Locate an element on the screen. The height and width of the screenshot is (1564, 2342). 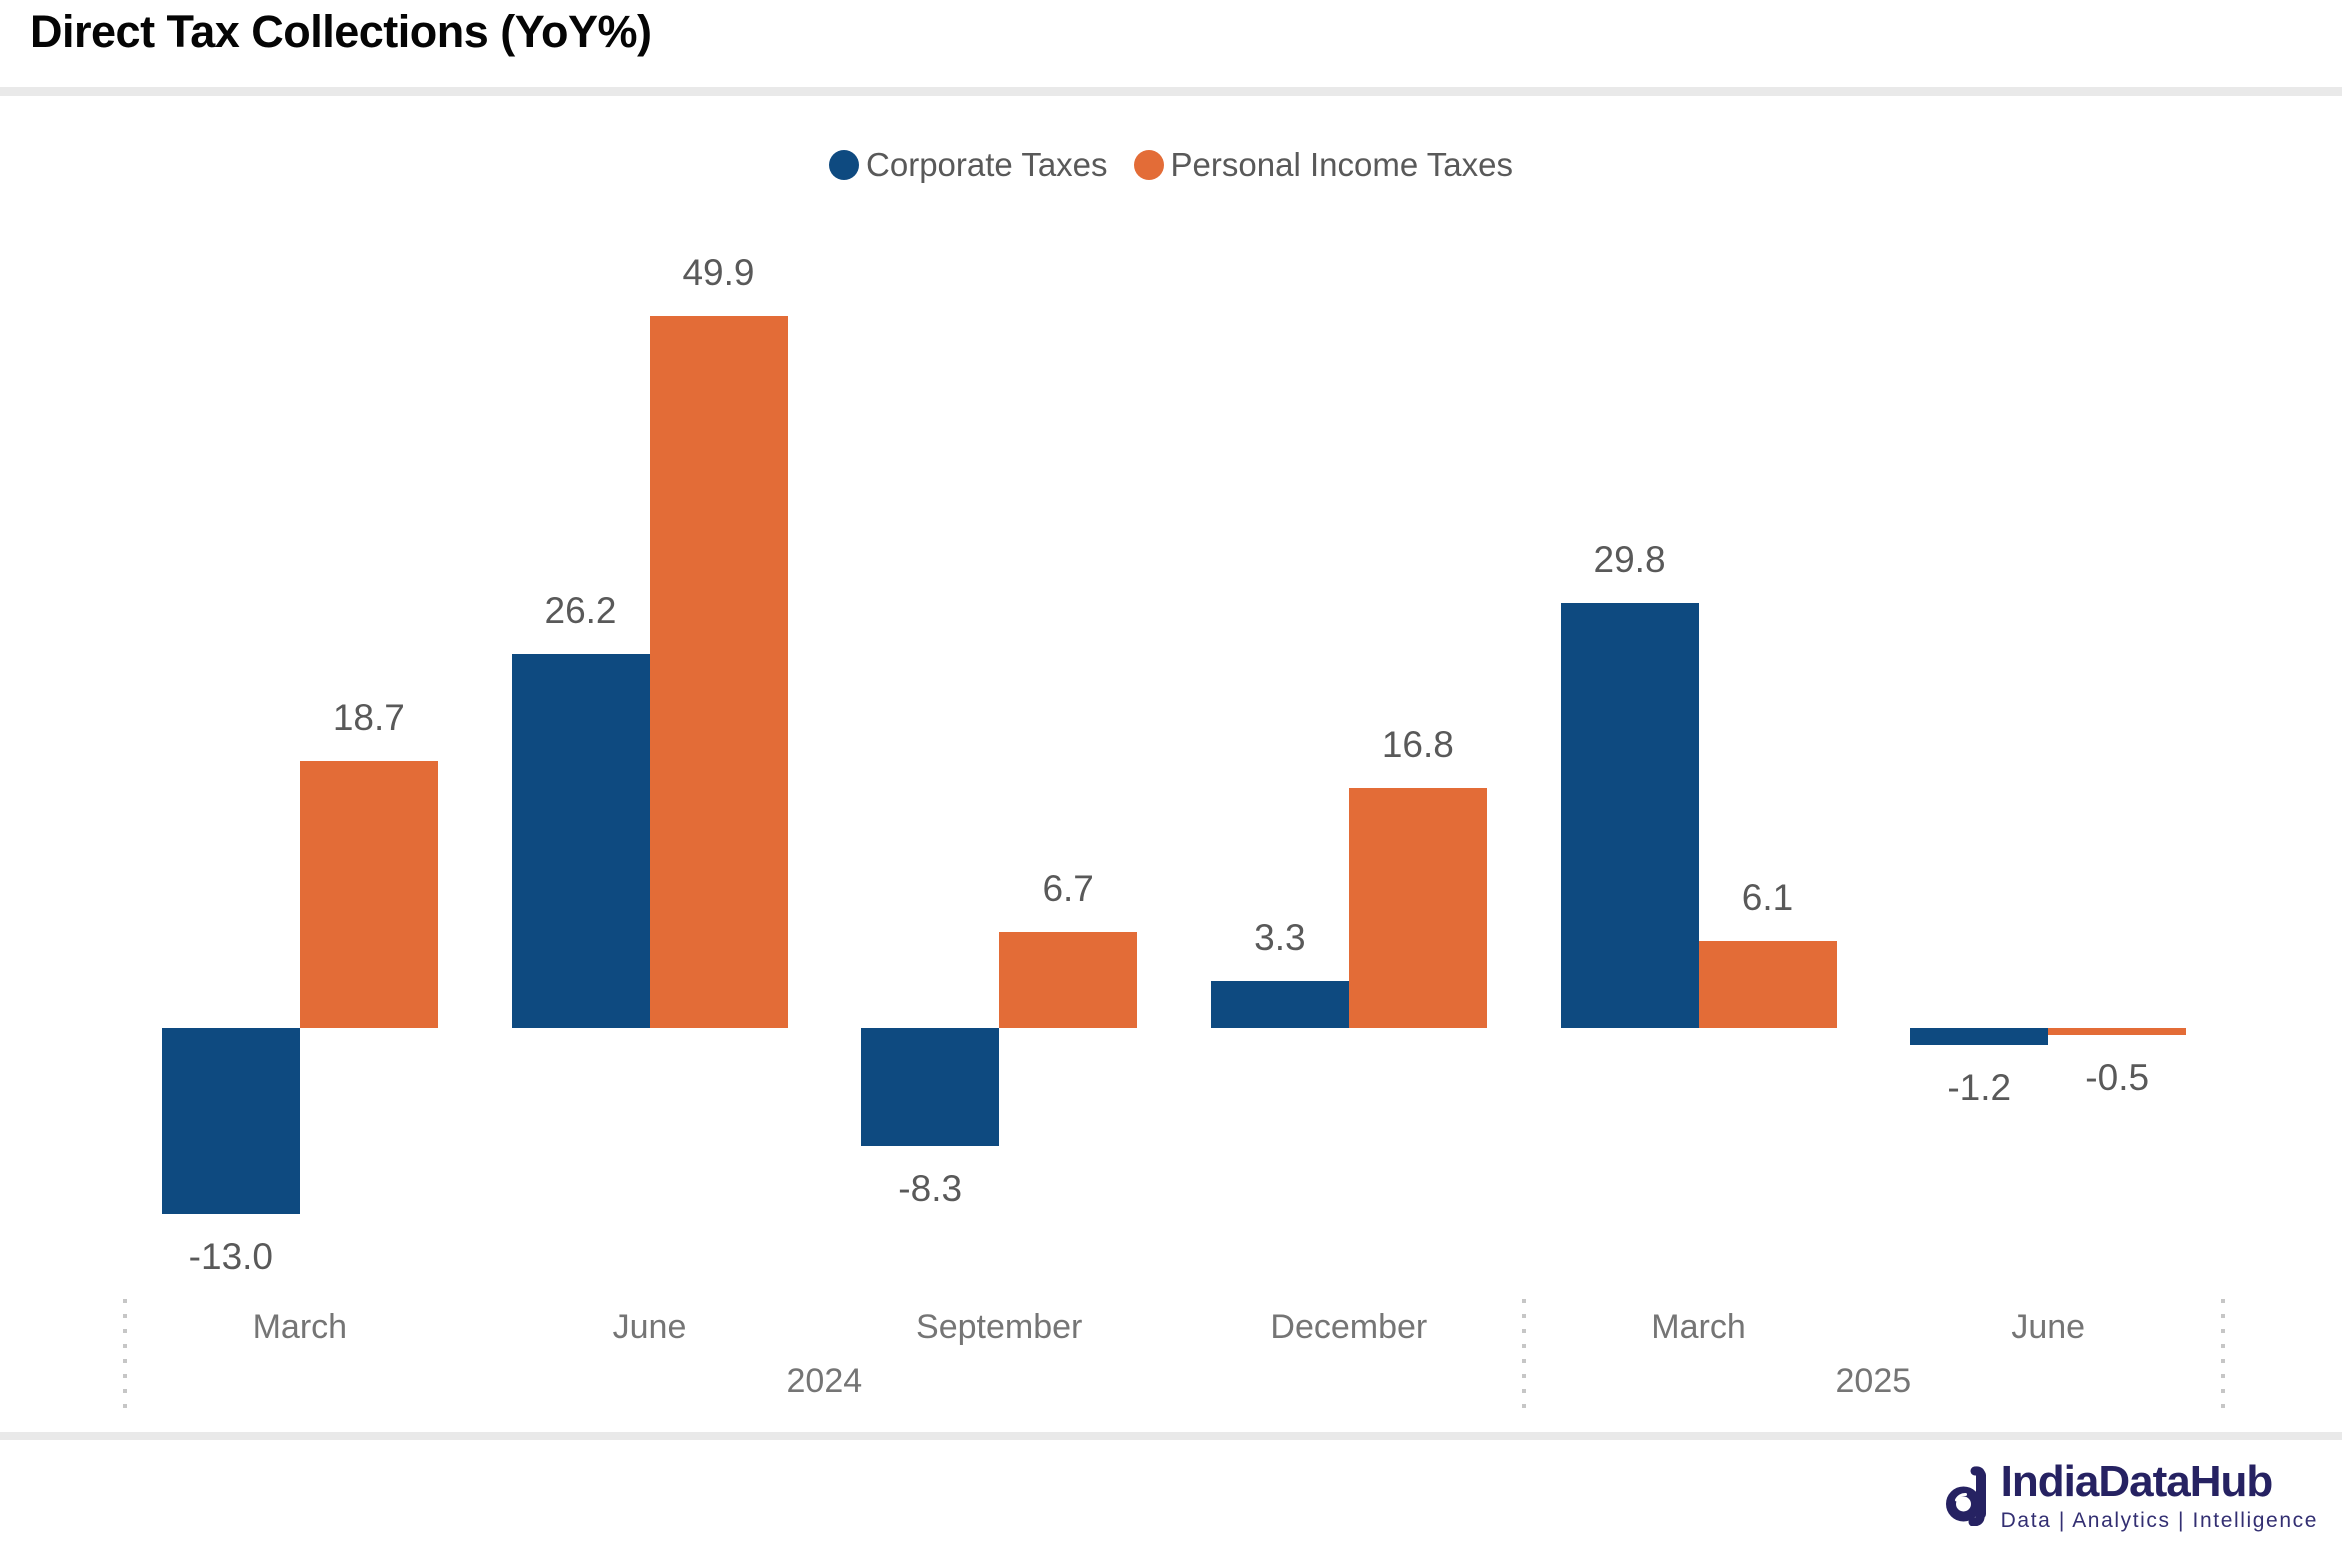
chart-title: Direct Tax Collections (YoY%) is located at coordinates (341, 31).